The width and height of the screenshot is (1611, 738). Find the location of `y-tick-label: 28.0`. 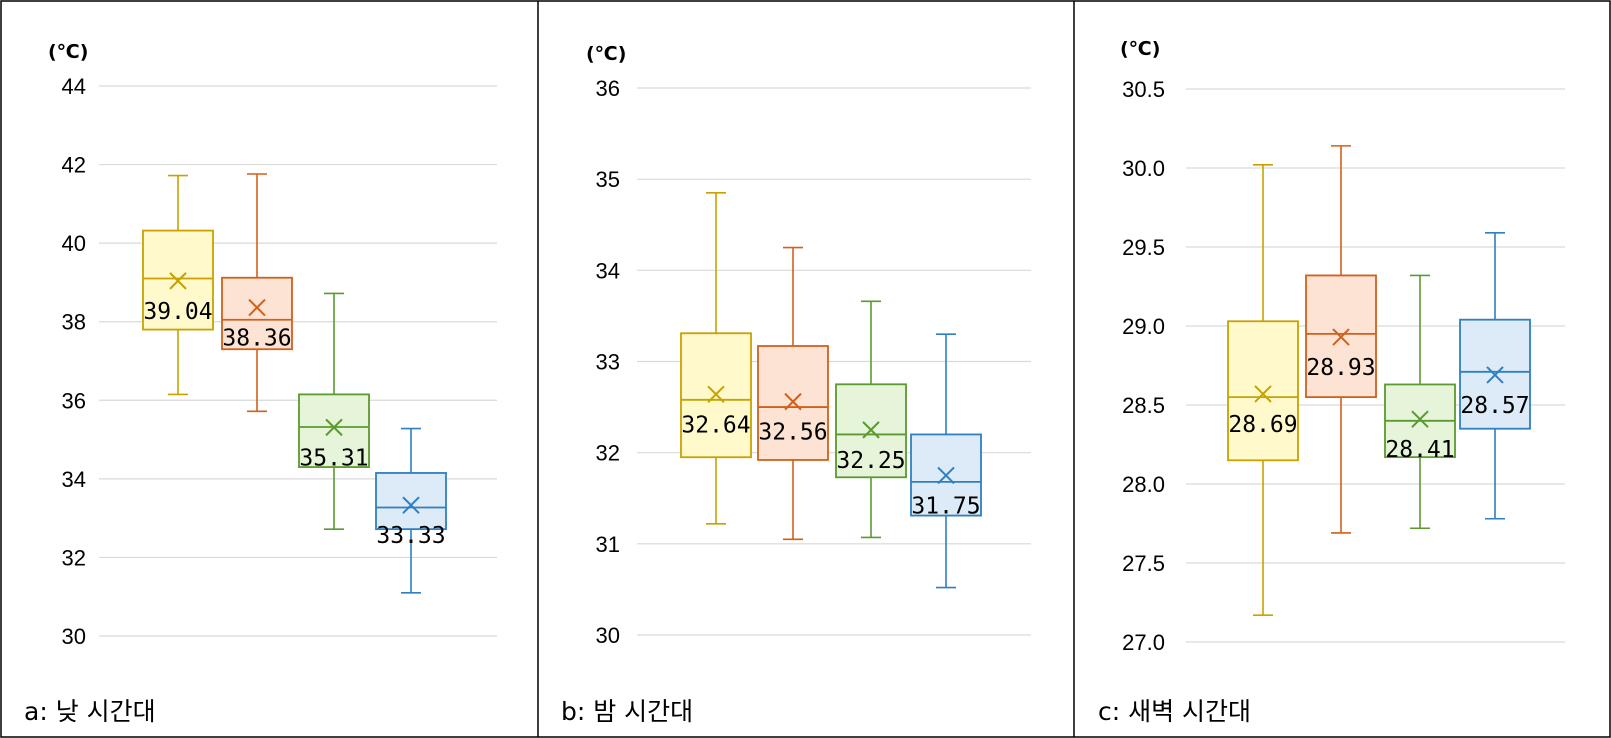

y-tick-label: 28.0 is located at coordinates (1143, 484).